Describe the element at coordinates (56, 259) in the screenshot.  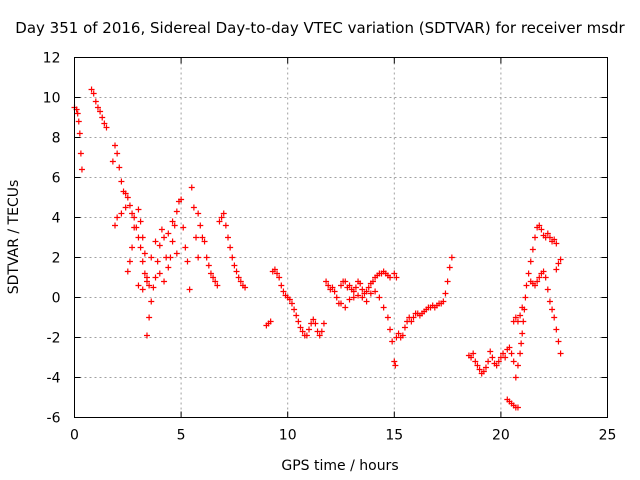
I see `y-tick-label: 2` at that location.